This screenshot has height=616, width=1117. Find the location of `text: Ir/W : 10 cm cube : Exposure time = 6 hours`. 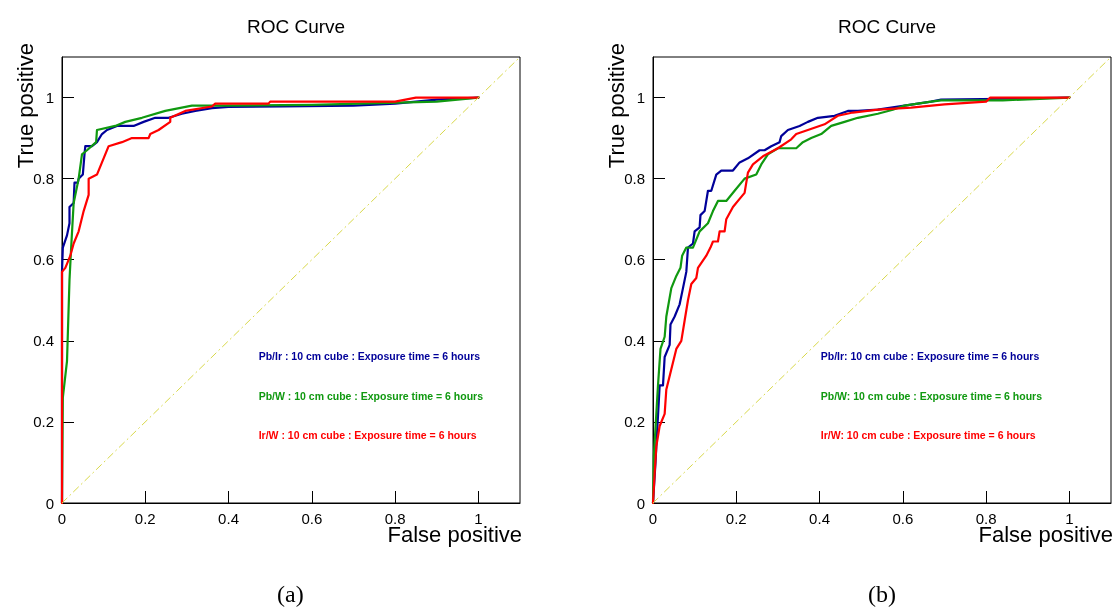

text: Ir/W : 10 cm cube : Exposure time = 6 hours is located at coordinates (367, 435).